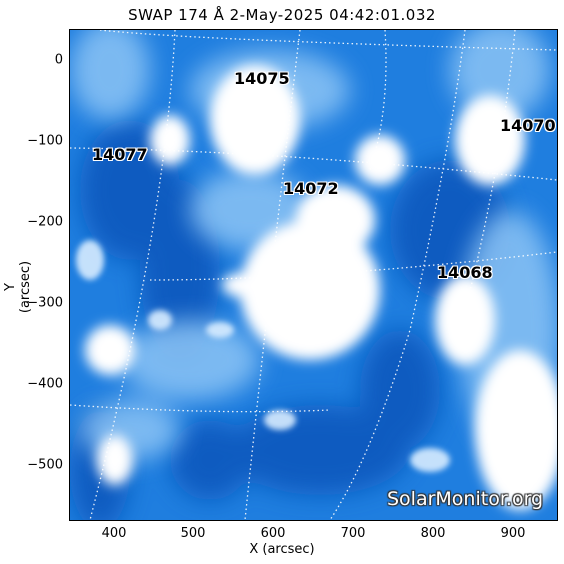 The height and width of the screenshot is (564, 564). What do you see at coordinates (45, 222) in the screenshot?
I see `y-tick-label: −200` at bounding box center [45, 222].